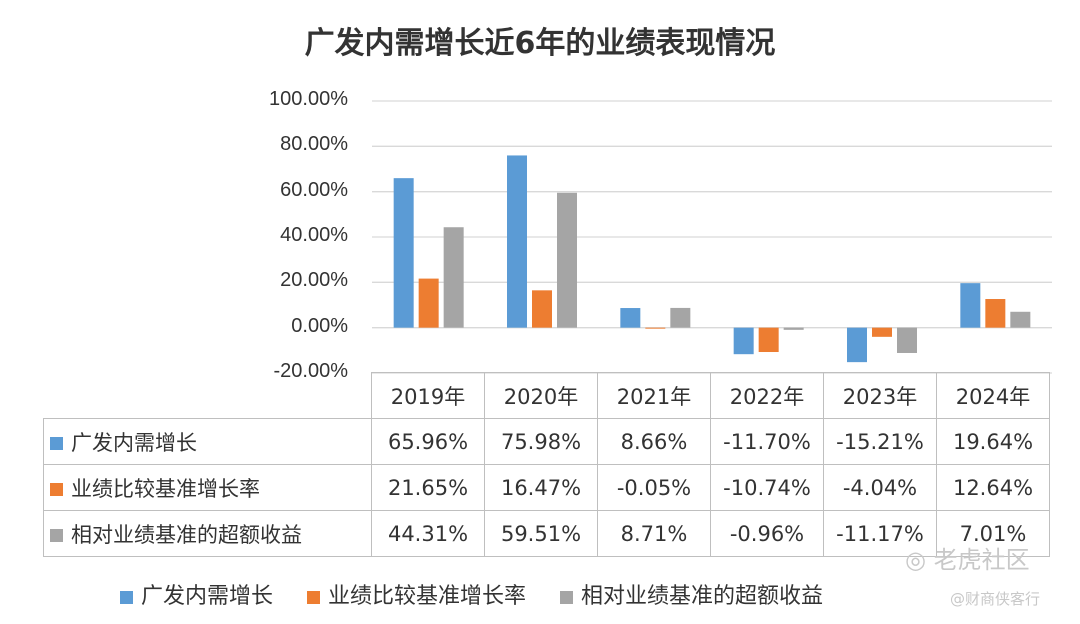 This screenshot has height=624, width=1080. Describe the element at coordinates (207, 441) in the screenshot. I see `series-label: 广发内需增长` at that location.